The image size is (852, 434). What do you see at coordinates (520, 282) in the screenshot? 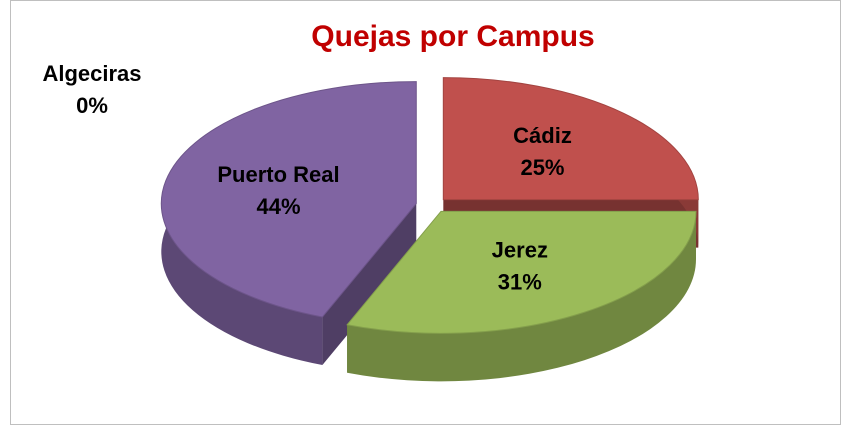
I see `slice-label-value: 31%` at bounding box center [520, 282].